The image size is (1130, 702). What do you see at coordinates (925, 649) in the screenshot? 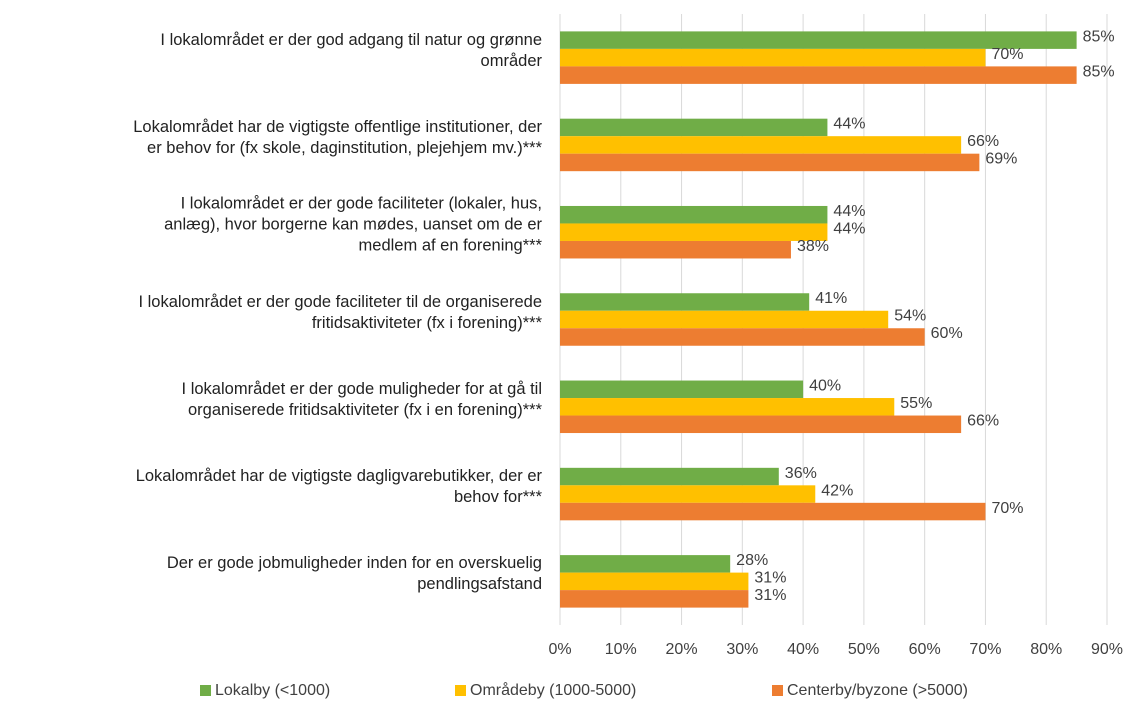
I see `x-tick-label: 60%` at bounding box center [925, 649].